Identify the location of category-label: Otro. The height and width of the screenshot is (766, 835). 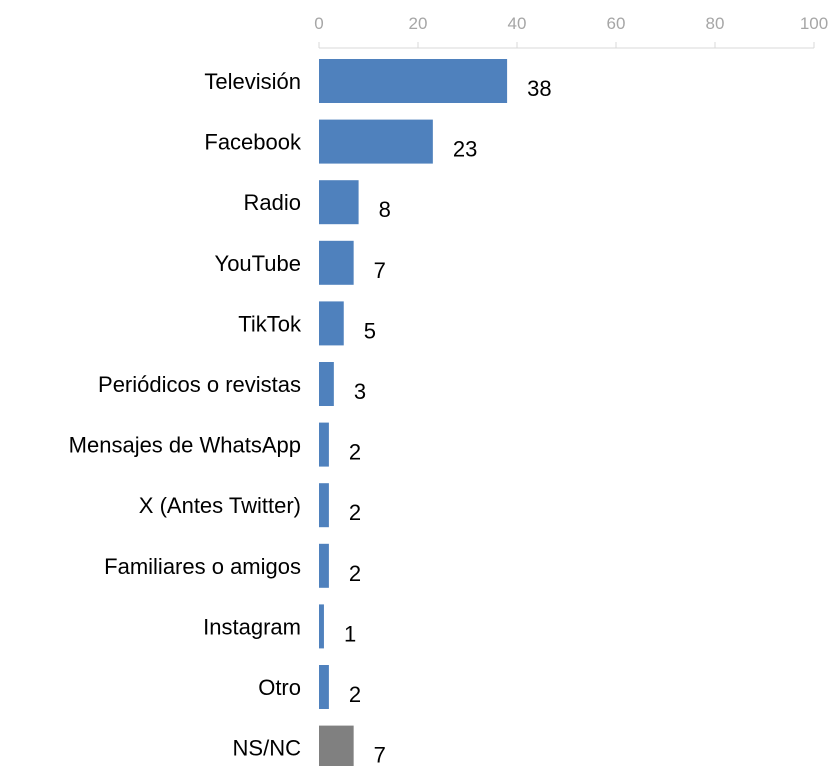
(279, 687).